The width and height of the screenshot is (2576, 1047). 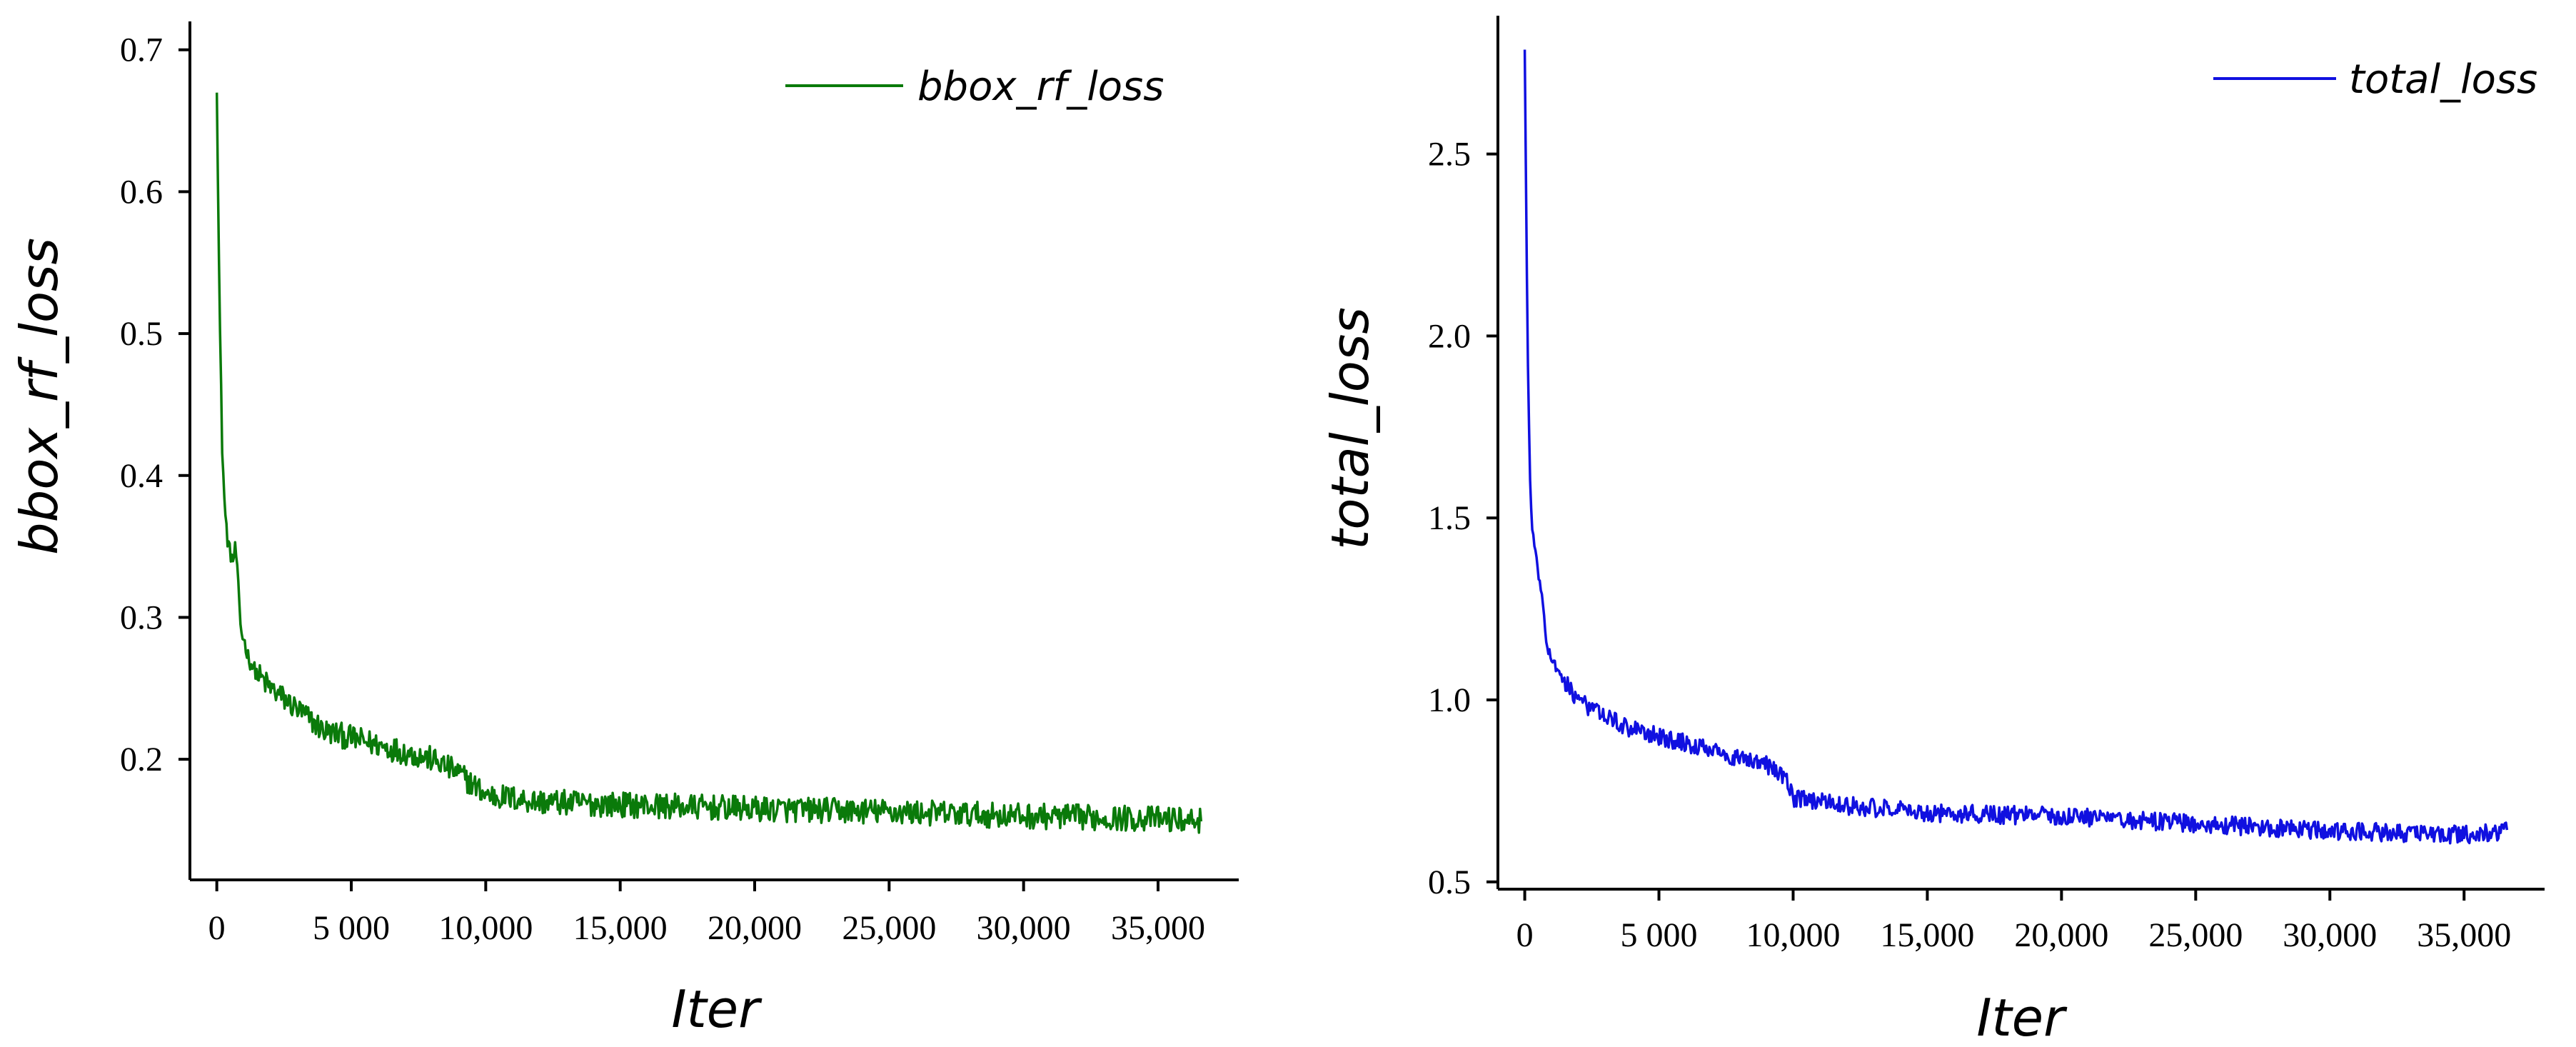 I want to click on y-tick-label: 0.6, so click(x=141, y=192).